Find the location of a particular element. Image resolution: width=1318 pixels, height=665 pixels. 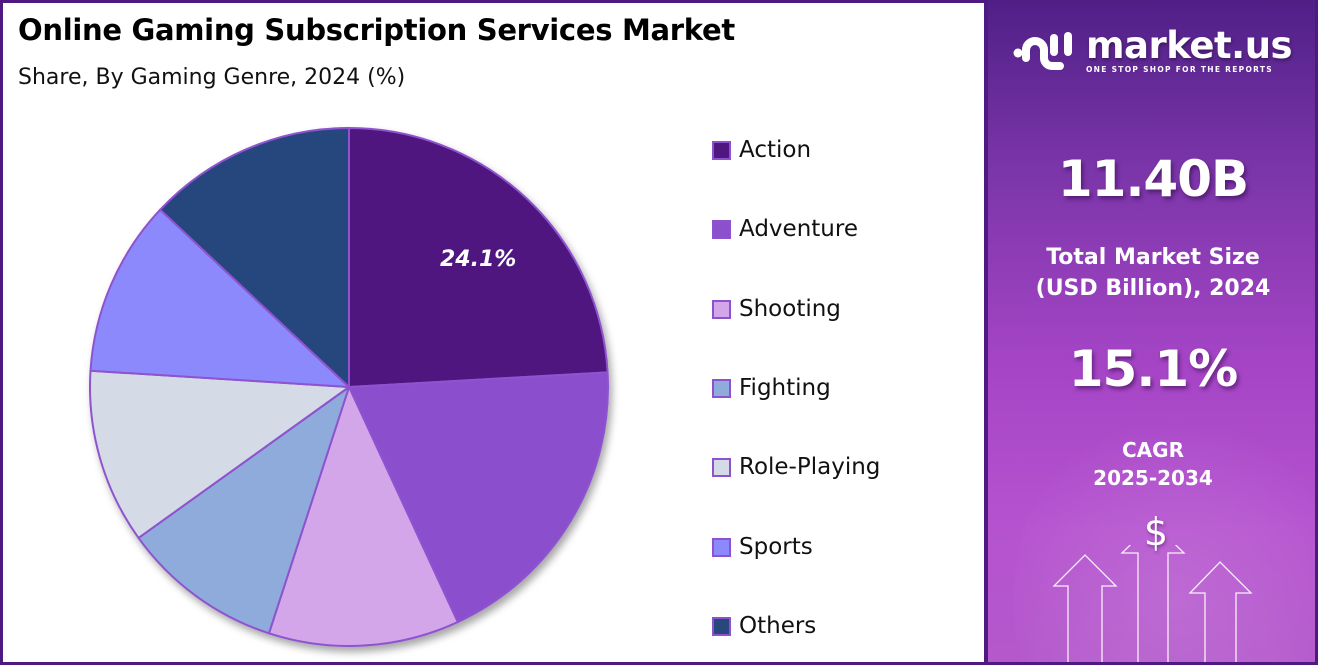

legend-label: Fighting is located at coordinates (785, 388).